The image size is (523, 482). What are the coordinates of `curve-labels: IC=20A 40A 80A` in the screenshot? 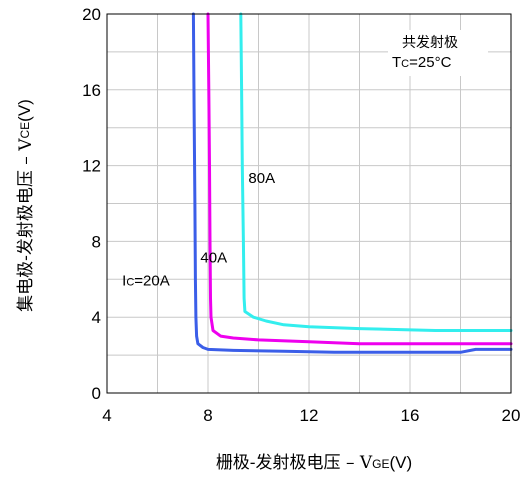 It's located at (198, 229).